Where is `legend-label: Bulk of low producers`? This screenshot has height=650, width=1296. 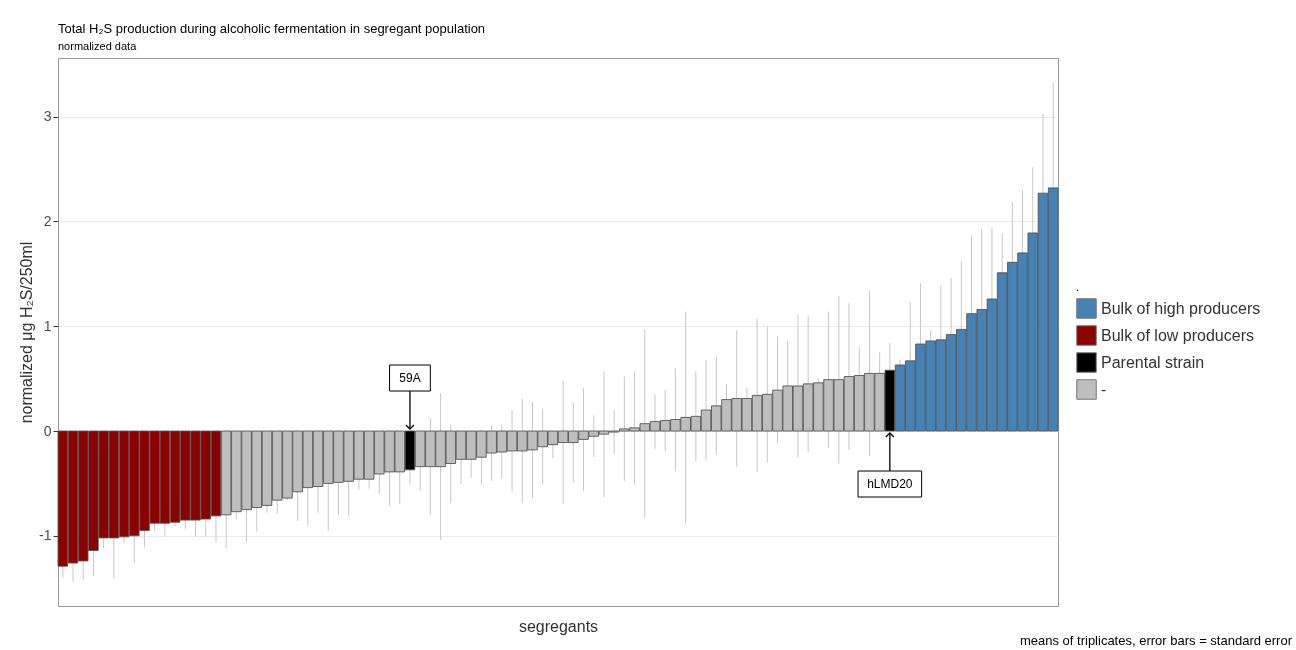
legend-label: Bulk of low producers is located at coordinates (1177, 335).